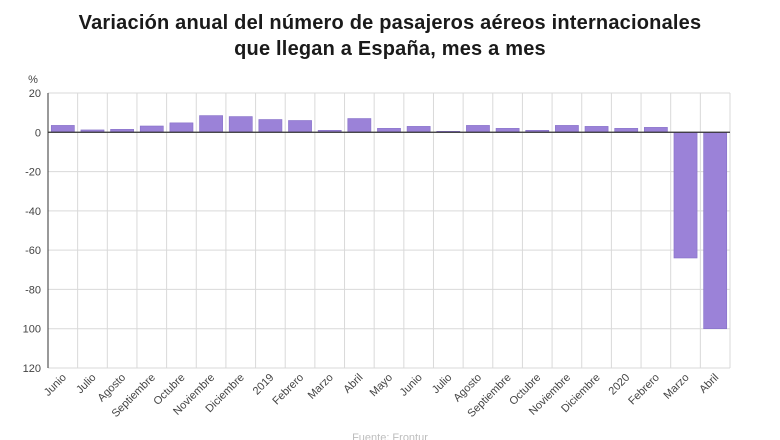  What do you see at coordinates (390, 49) in the screenshot?
I see `chart-title-line-2: que llegan a España, mes a mes` at bounding box center [390, 49].